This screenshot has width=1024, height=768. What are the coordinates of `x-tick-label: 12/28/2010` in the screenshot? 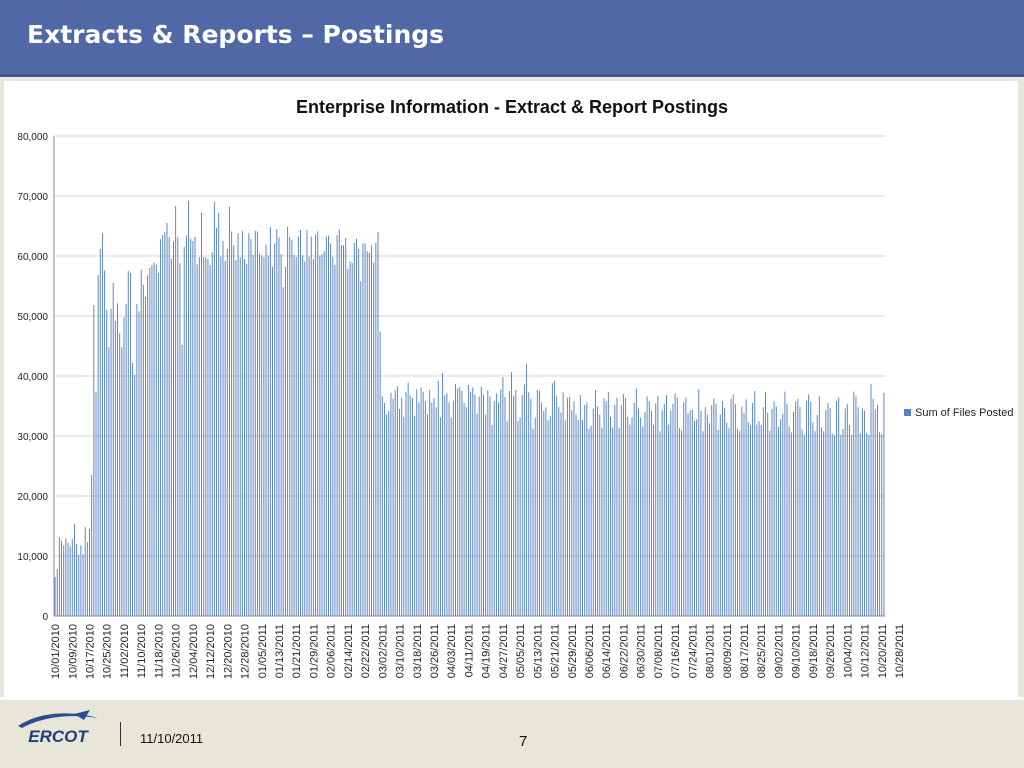 It's located at (246, 651).